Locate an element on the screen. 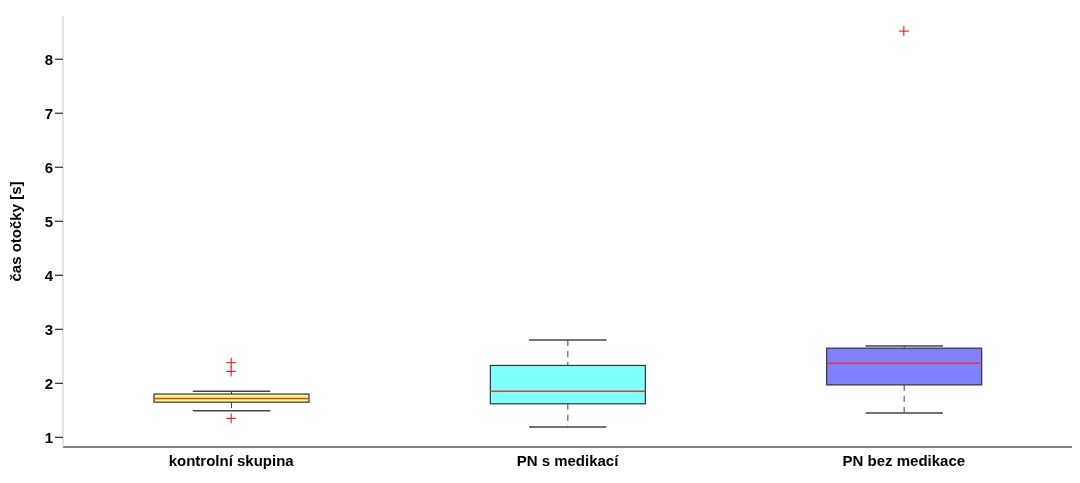 This screenshot has height=483, width=1080. y-tick-label: 7 is located at coordinates (48, 113).